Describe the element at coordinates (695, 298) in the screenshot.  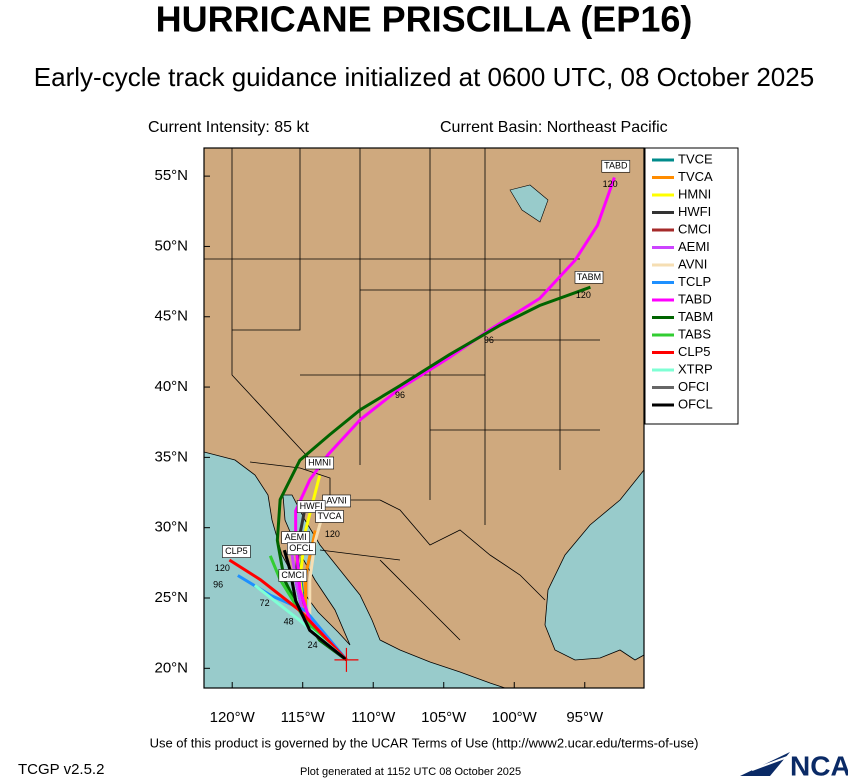
I see `legend-label: TABD` at that location.